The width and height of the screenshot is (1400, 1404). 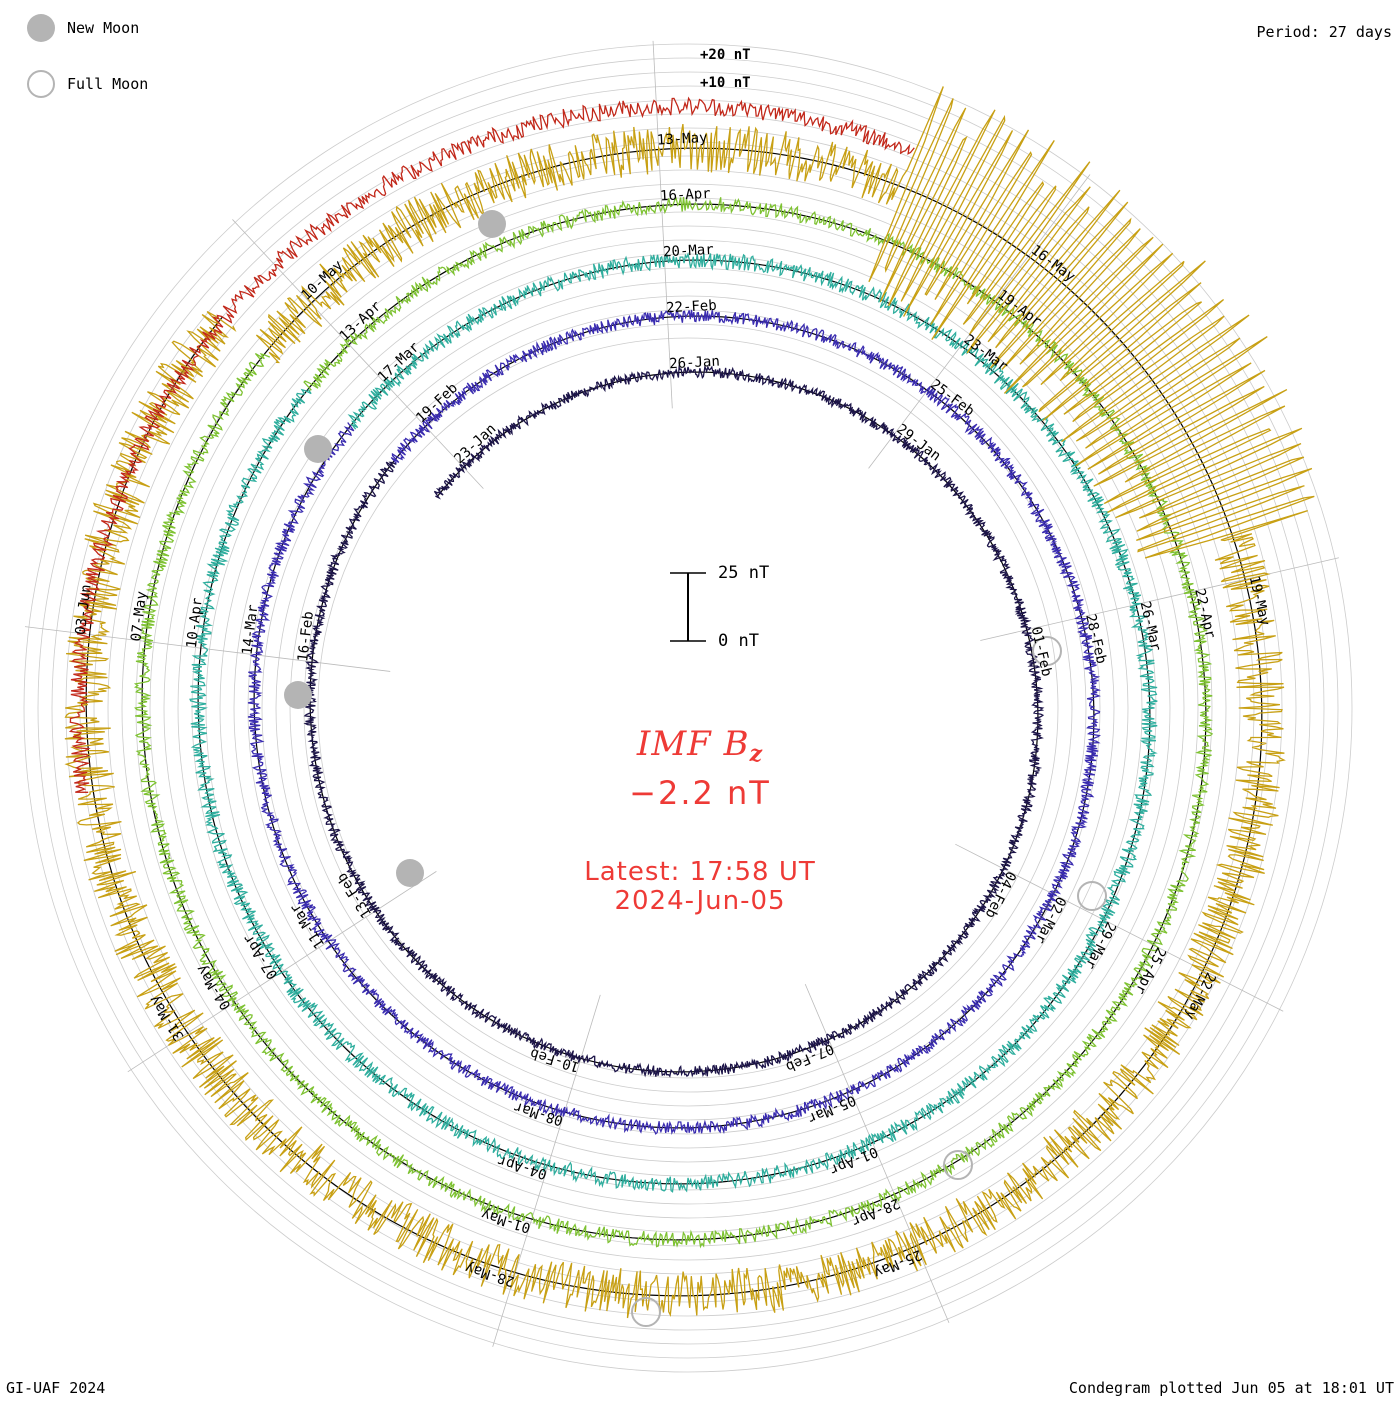 I want to click on date-label: 10-Apr, so click(x=195, y=623).